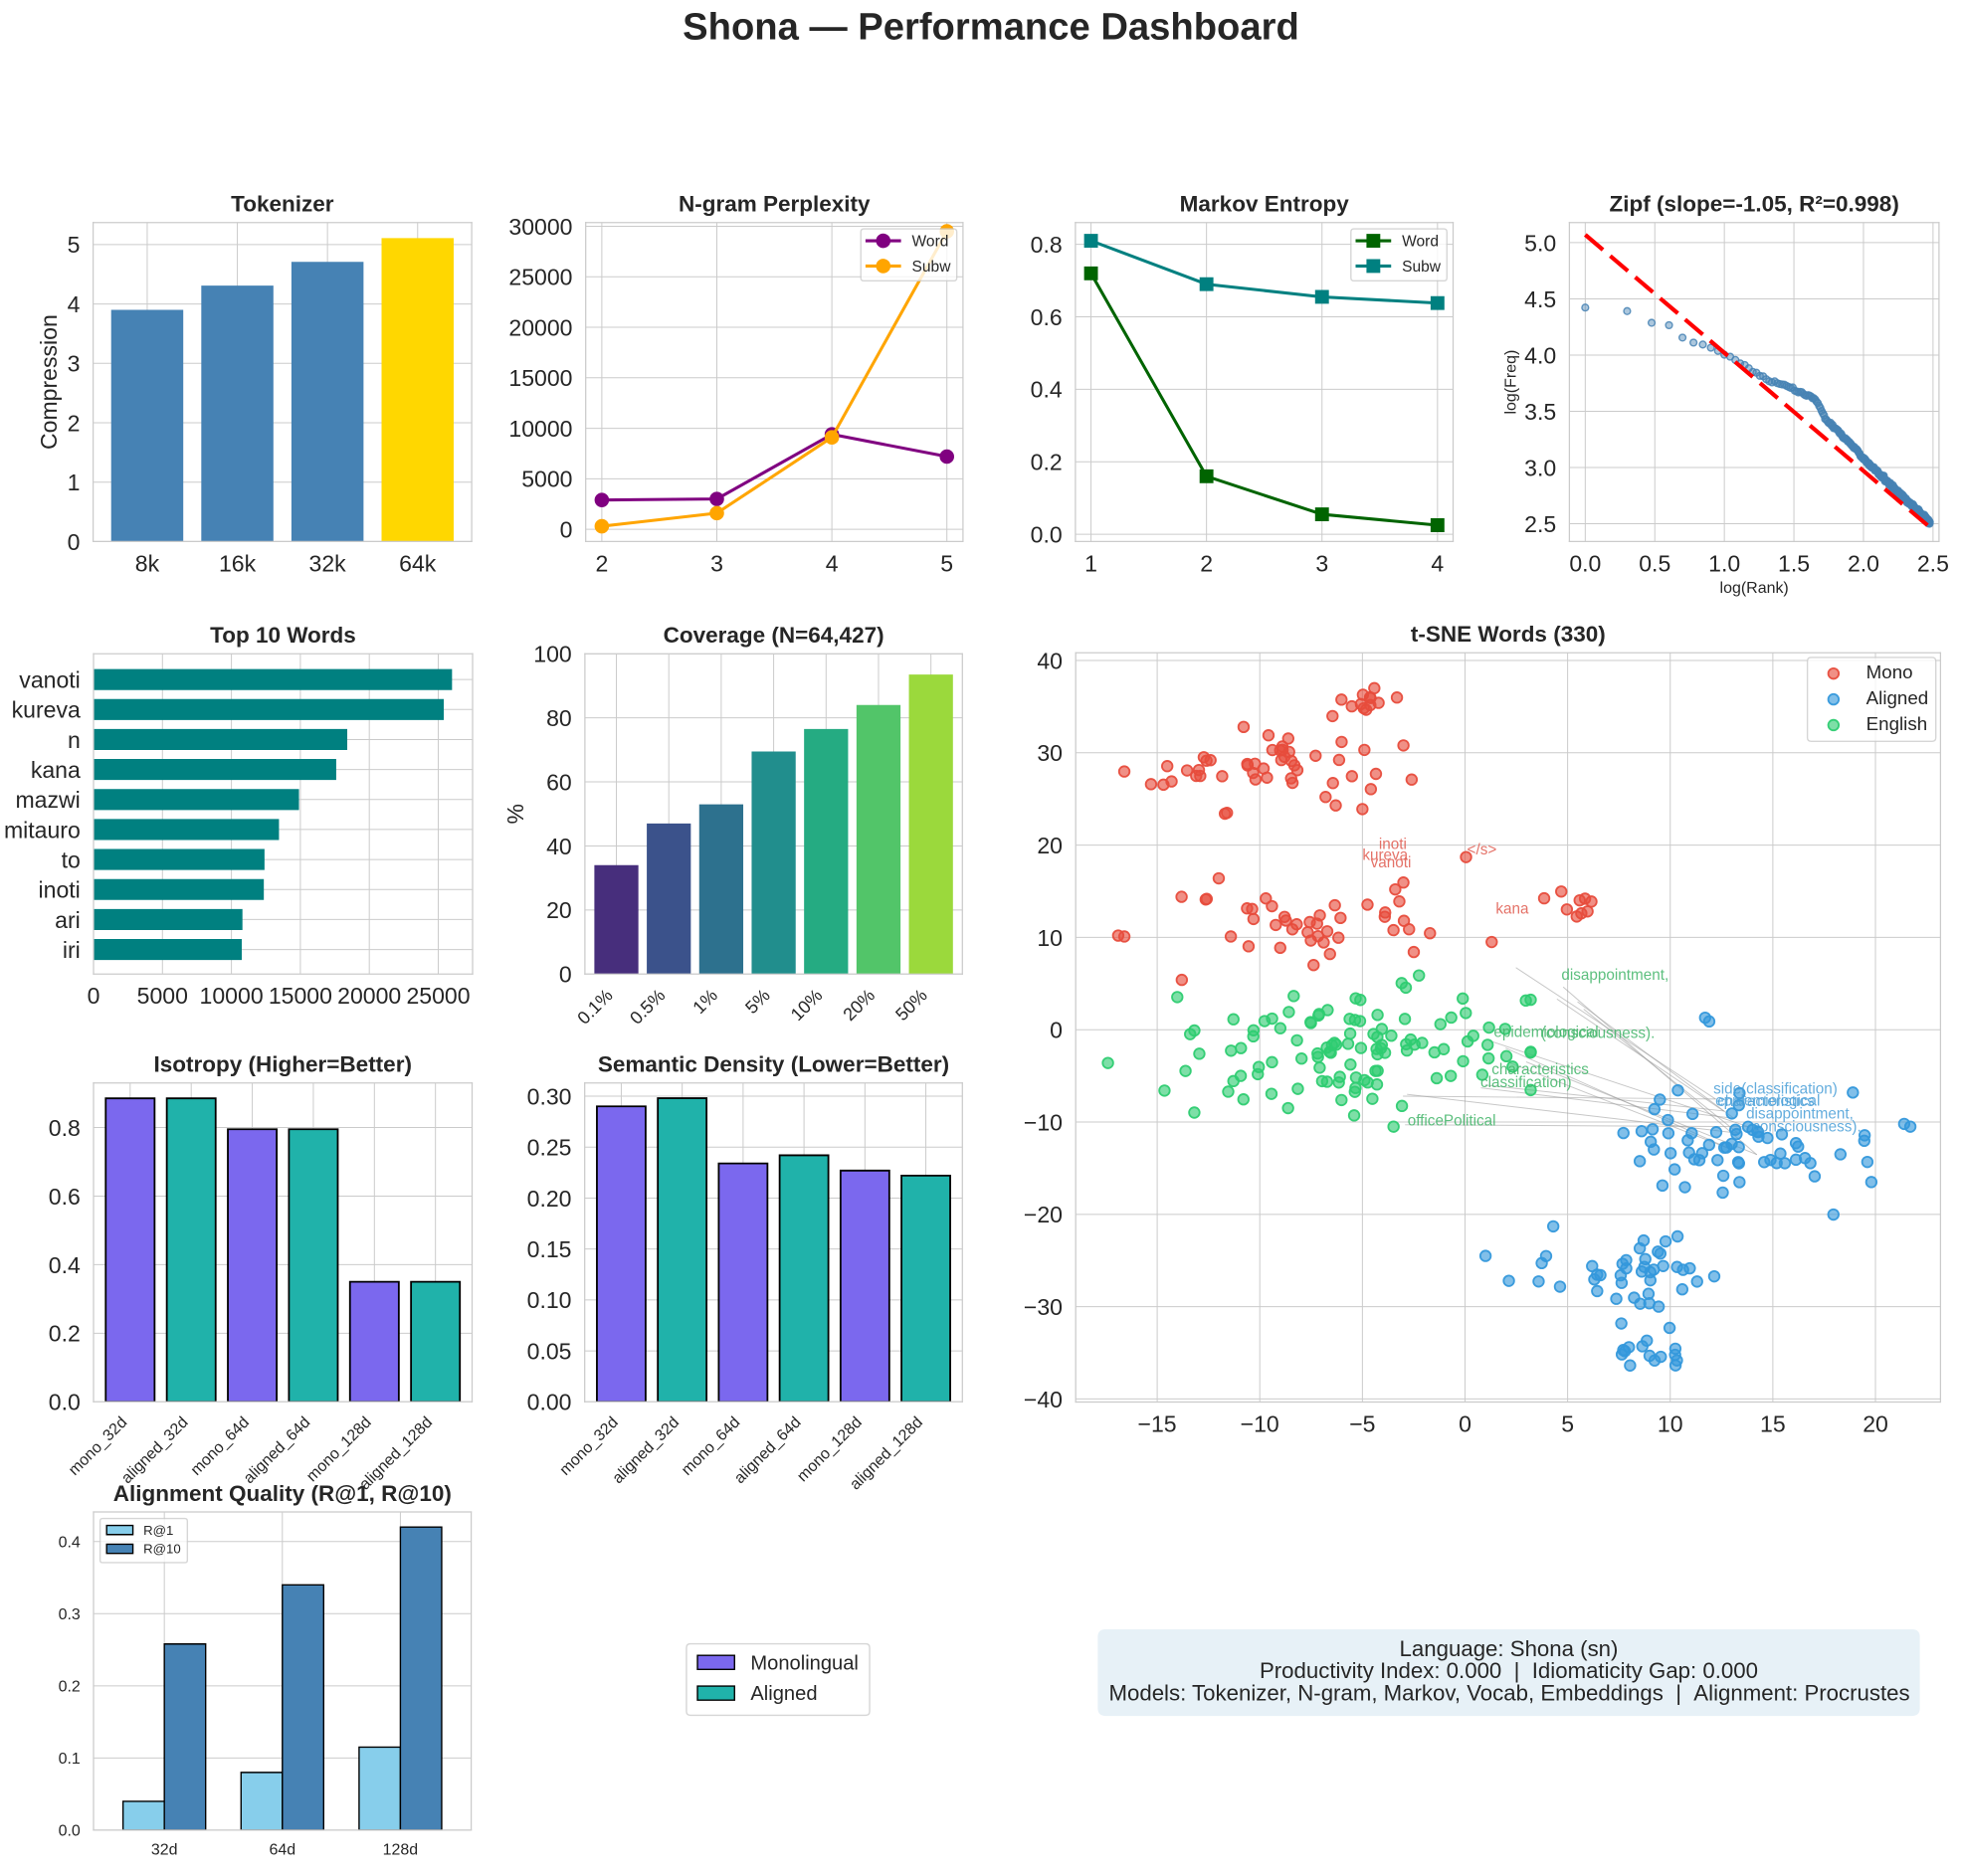  What do you see at coordinates (1512, 908) in the screenshot?
I see `svg-text: kana` at bounding box center [1512, 908].